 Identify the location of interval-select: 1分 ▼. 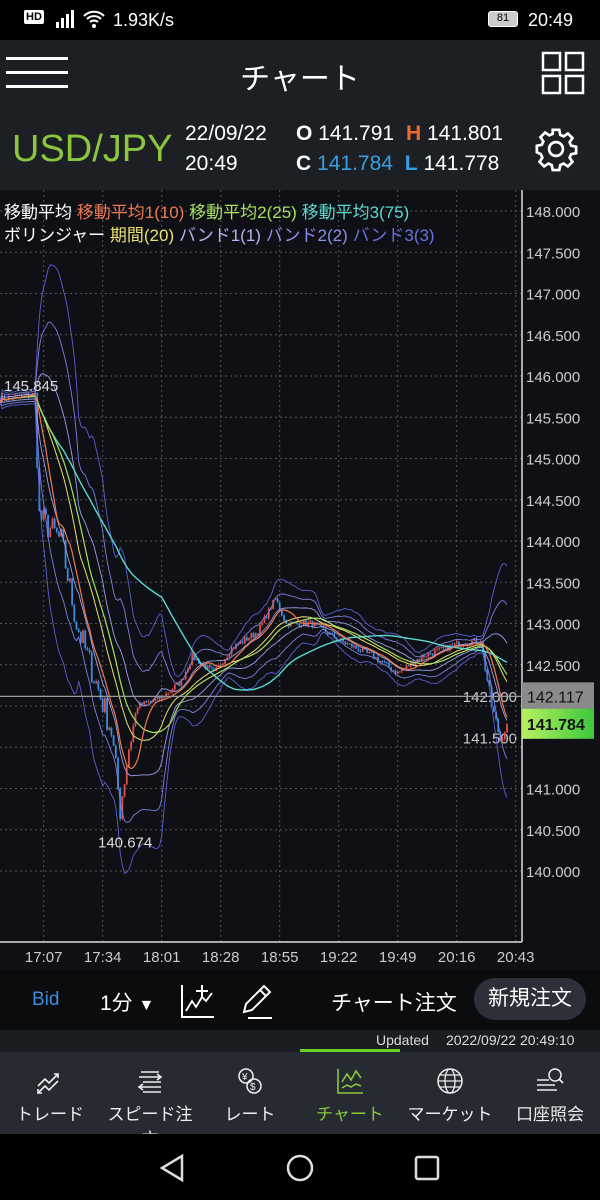
(127, 1002).